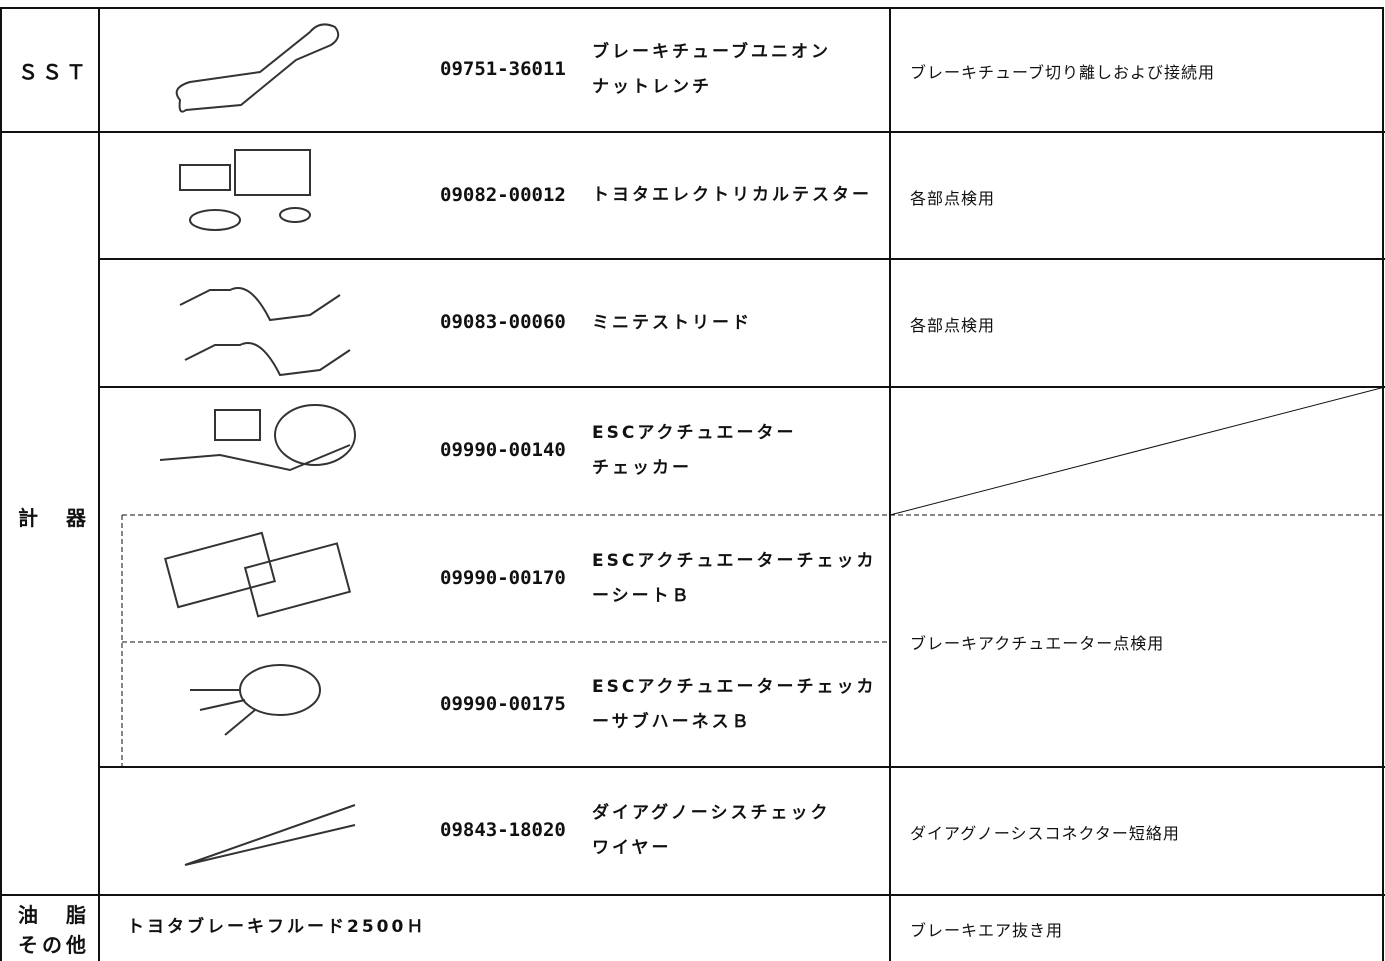 This screenshot has width=1385, height=961. I want to click on part-number: 09990-00140, so click(503, 450).